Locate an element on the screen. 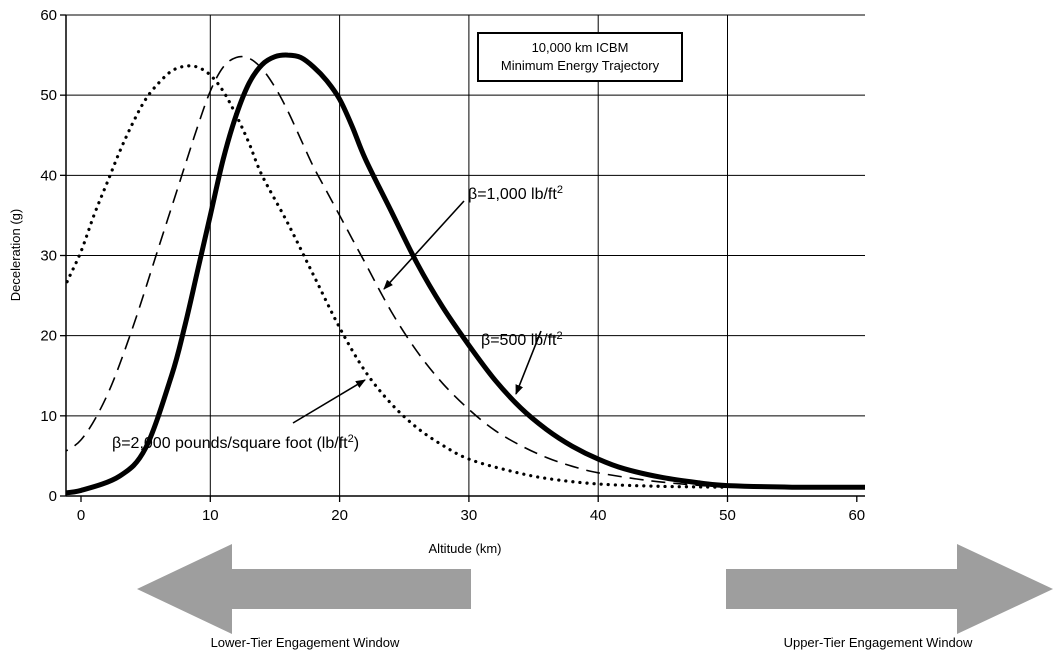  series-label-dashed: β=1,000 lb/ft2 is located at coordinates (515, 193).